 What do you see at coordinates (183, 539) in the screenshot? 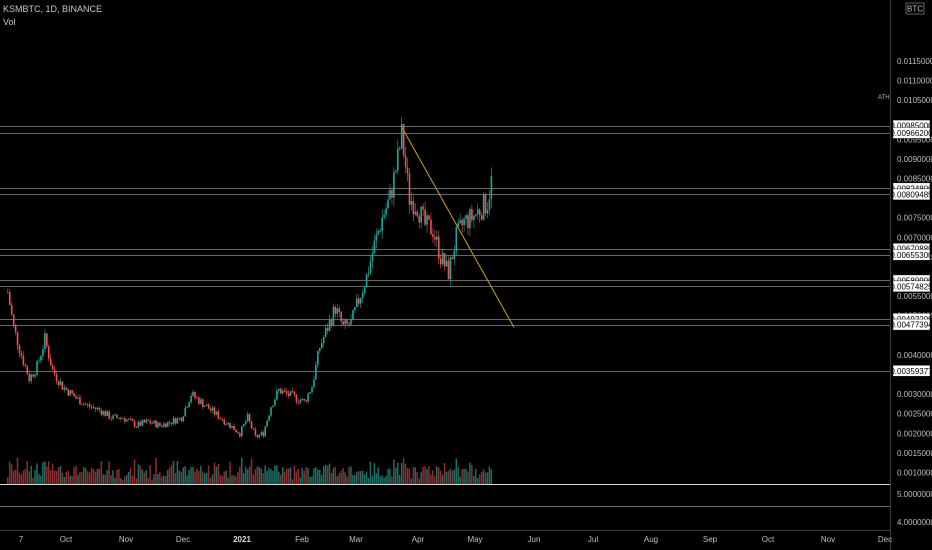
I see `time-tick-label: Dec` at bounding box center [183, 539].